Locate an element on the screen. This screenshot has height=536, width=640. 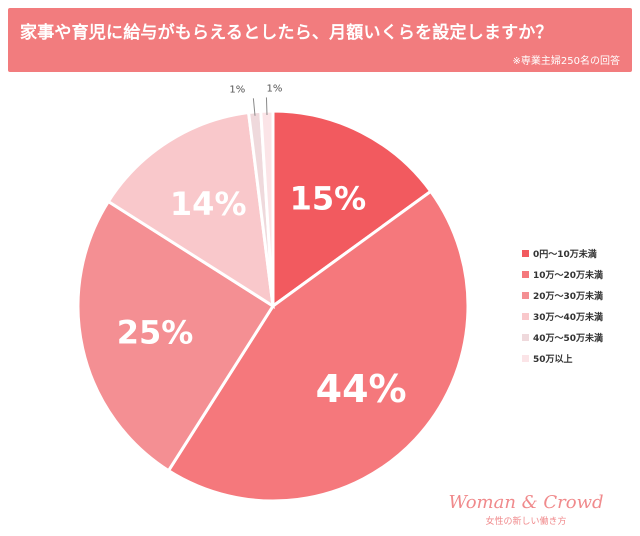
legend-item-4: 30万～40万未満 is located at coordinates (577, 316).